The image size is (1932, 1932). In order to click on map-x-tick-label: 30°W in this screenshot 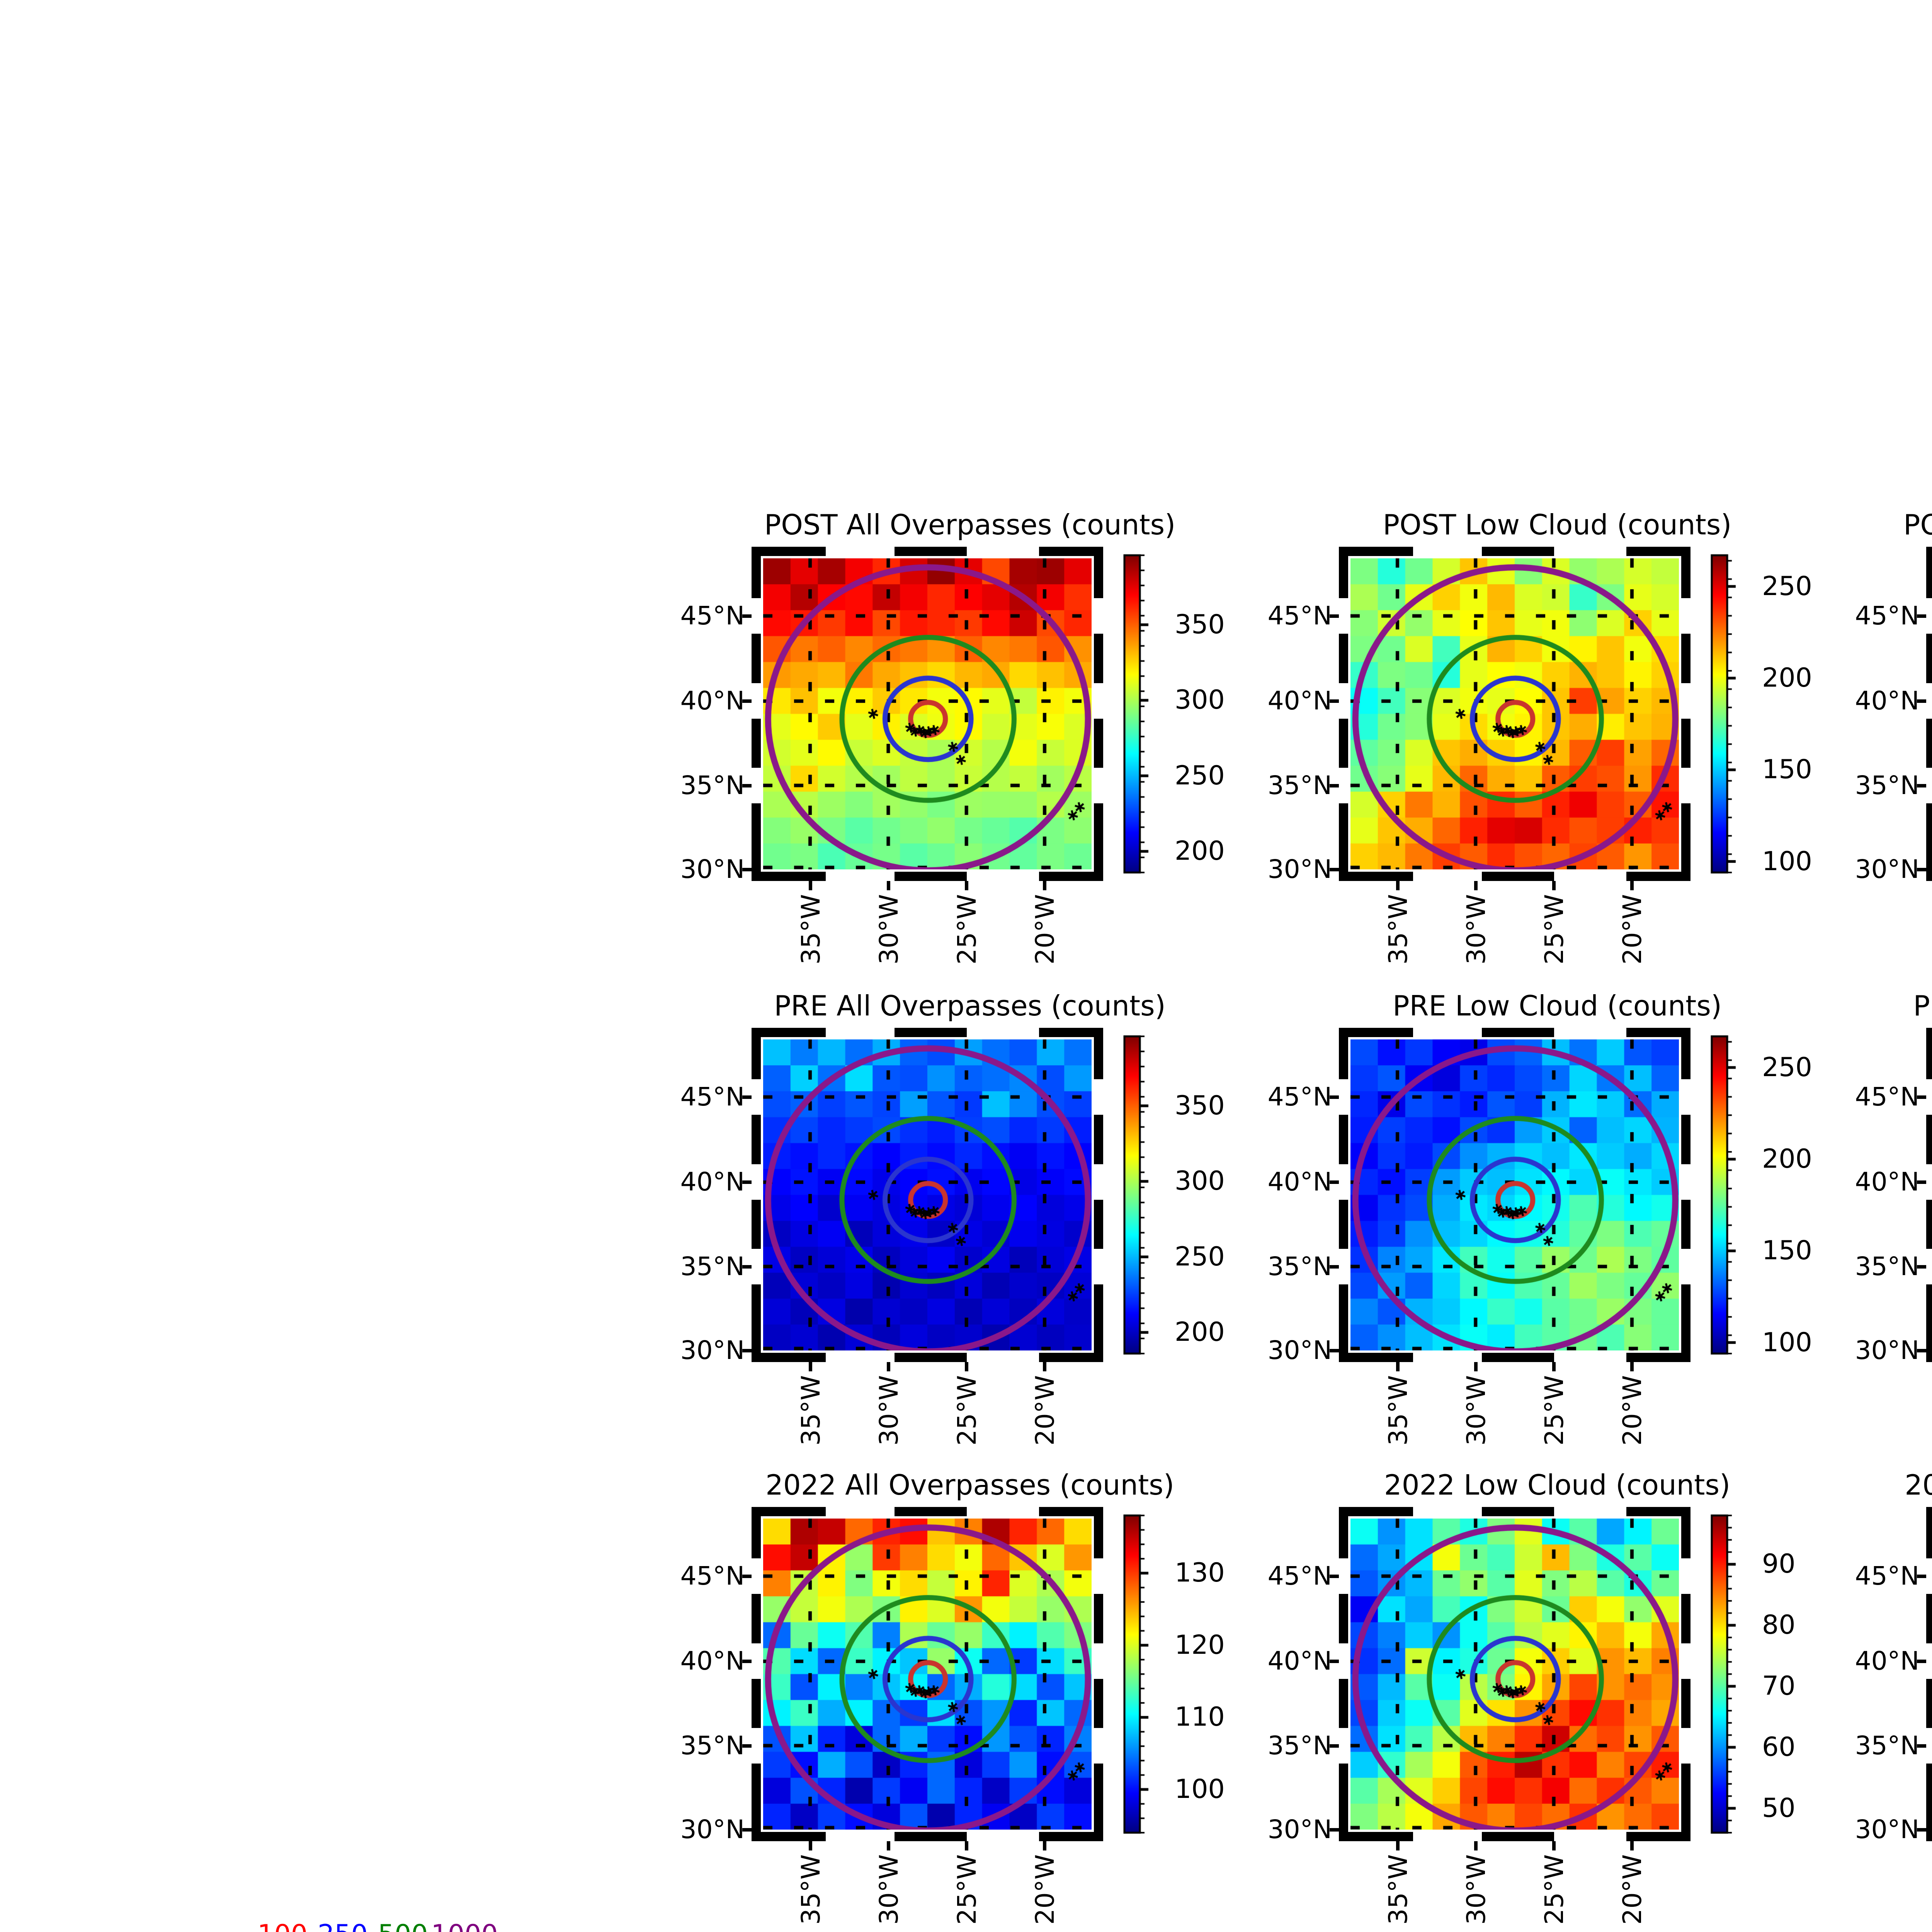, I will do `click(889, 1411)`.